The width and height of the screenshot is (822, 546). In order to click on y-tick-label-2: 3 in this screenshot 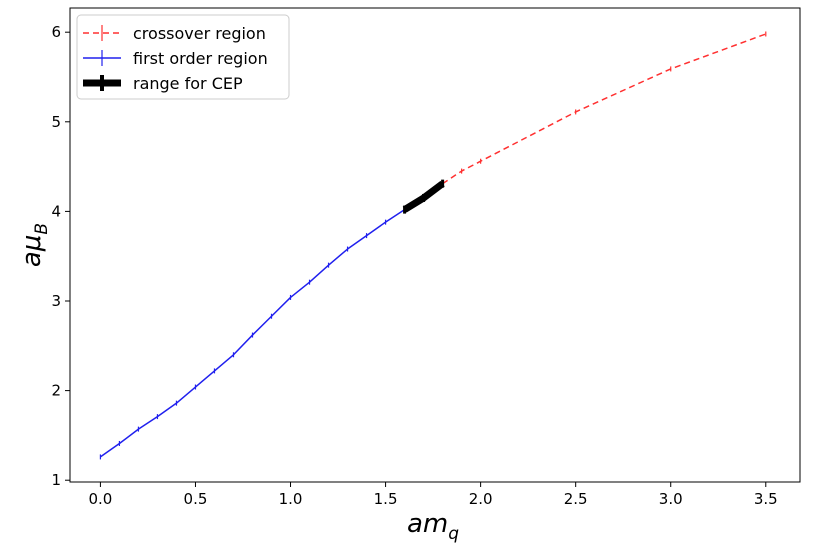, I will do `click(56, 301)`.